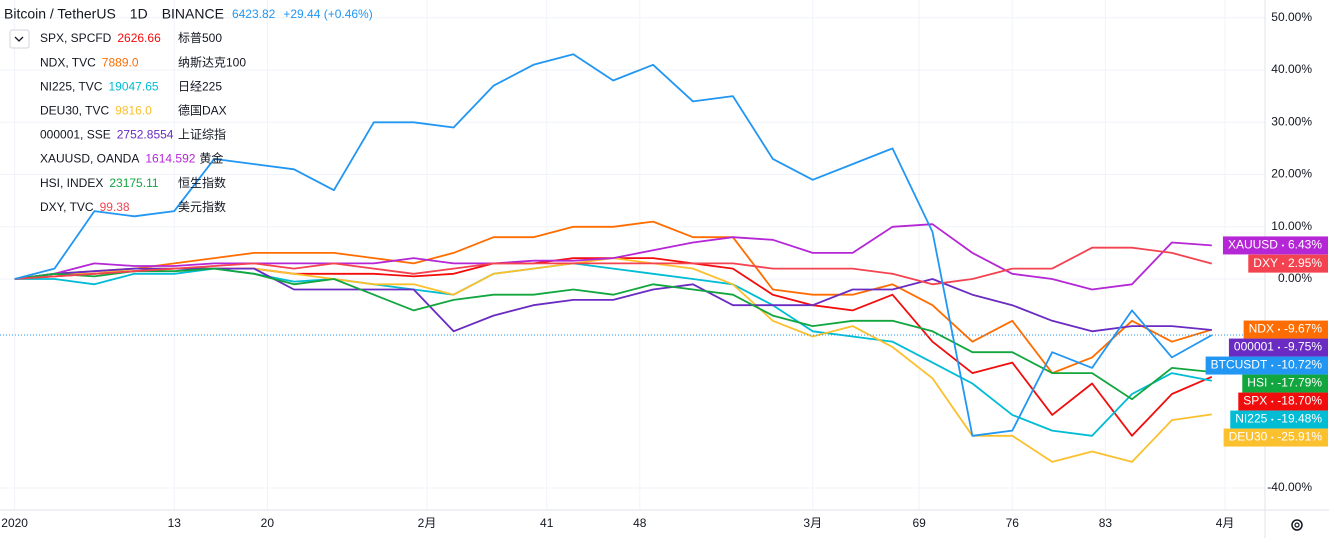 The image size is (1329, 538). Describe the element at coordinates (1289, 487) in the screenshot. I see `y-tick-label: -40.00%` at that location.